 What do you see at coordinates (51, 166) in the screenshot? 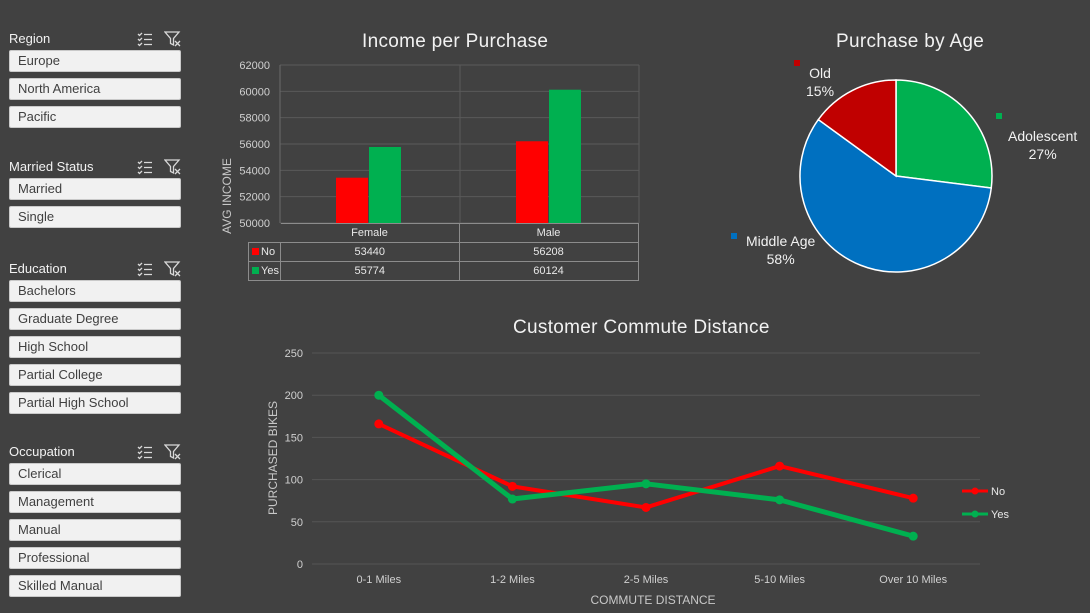
I see `slicer-title: Married Status` at bounding box center [51, 166].